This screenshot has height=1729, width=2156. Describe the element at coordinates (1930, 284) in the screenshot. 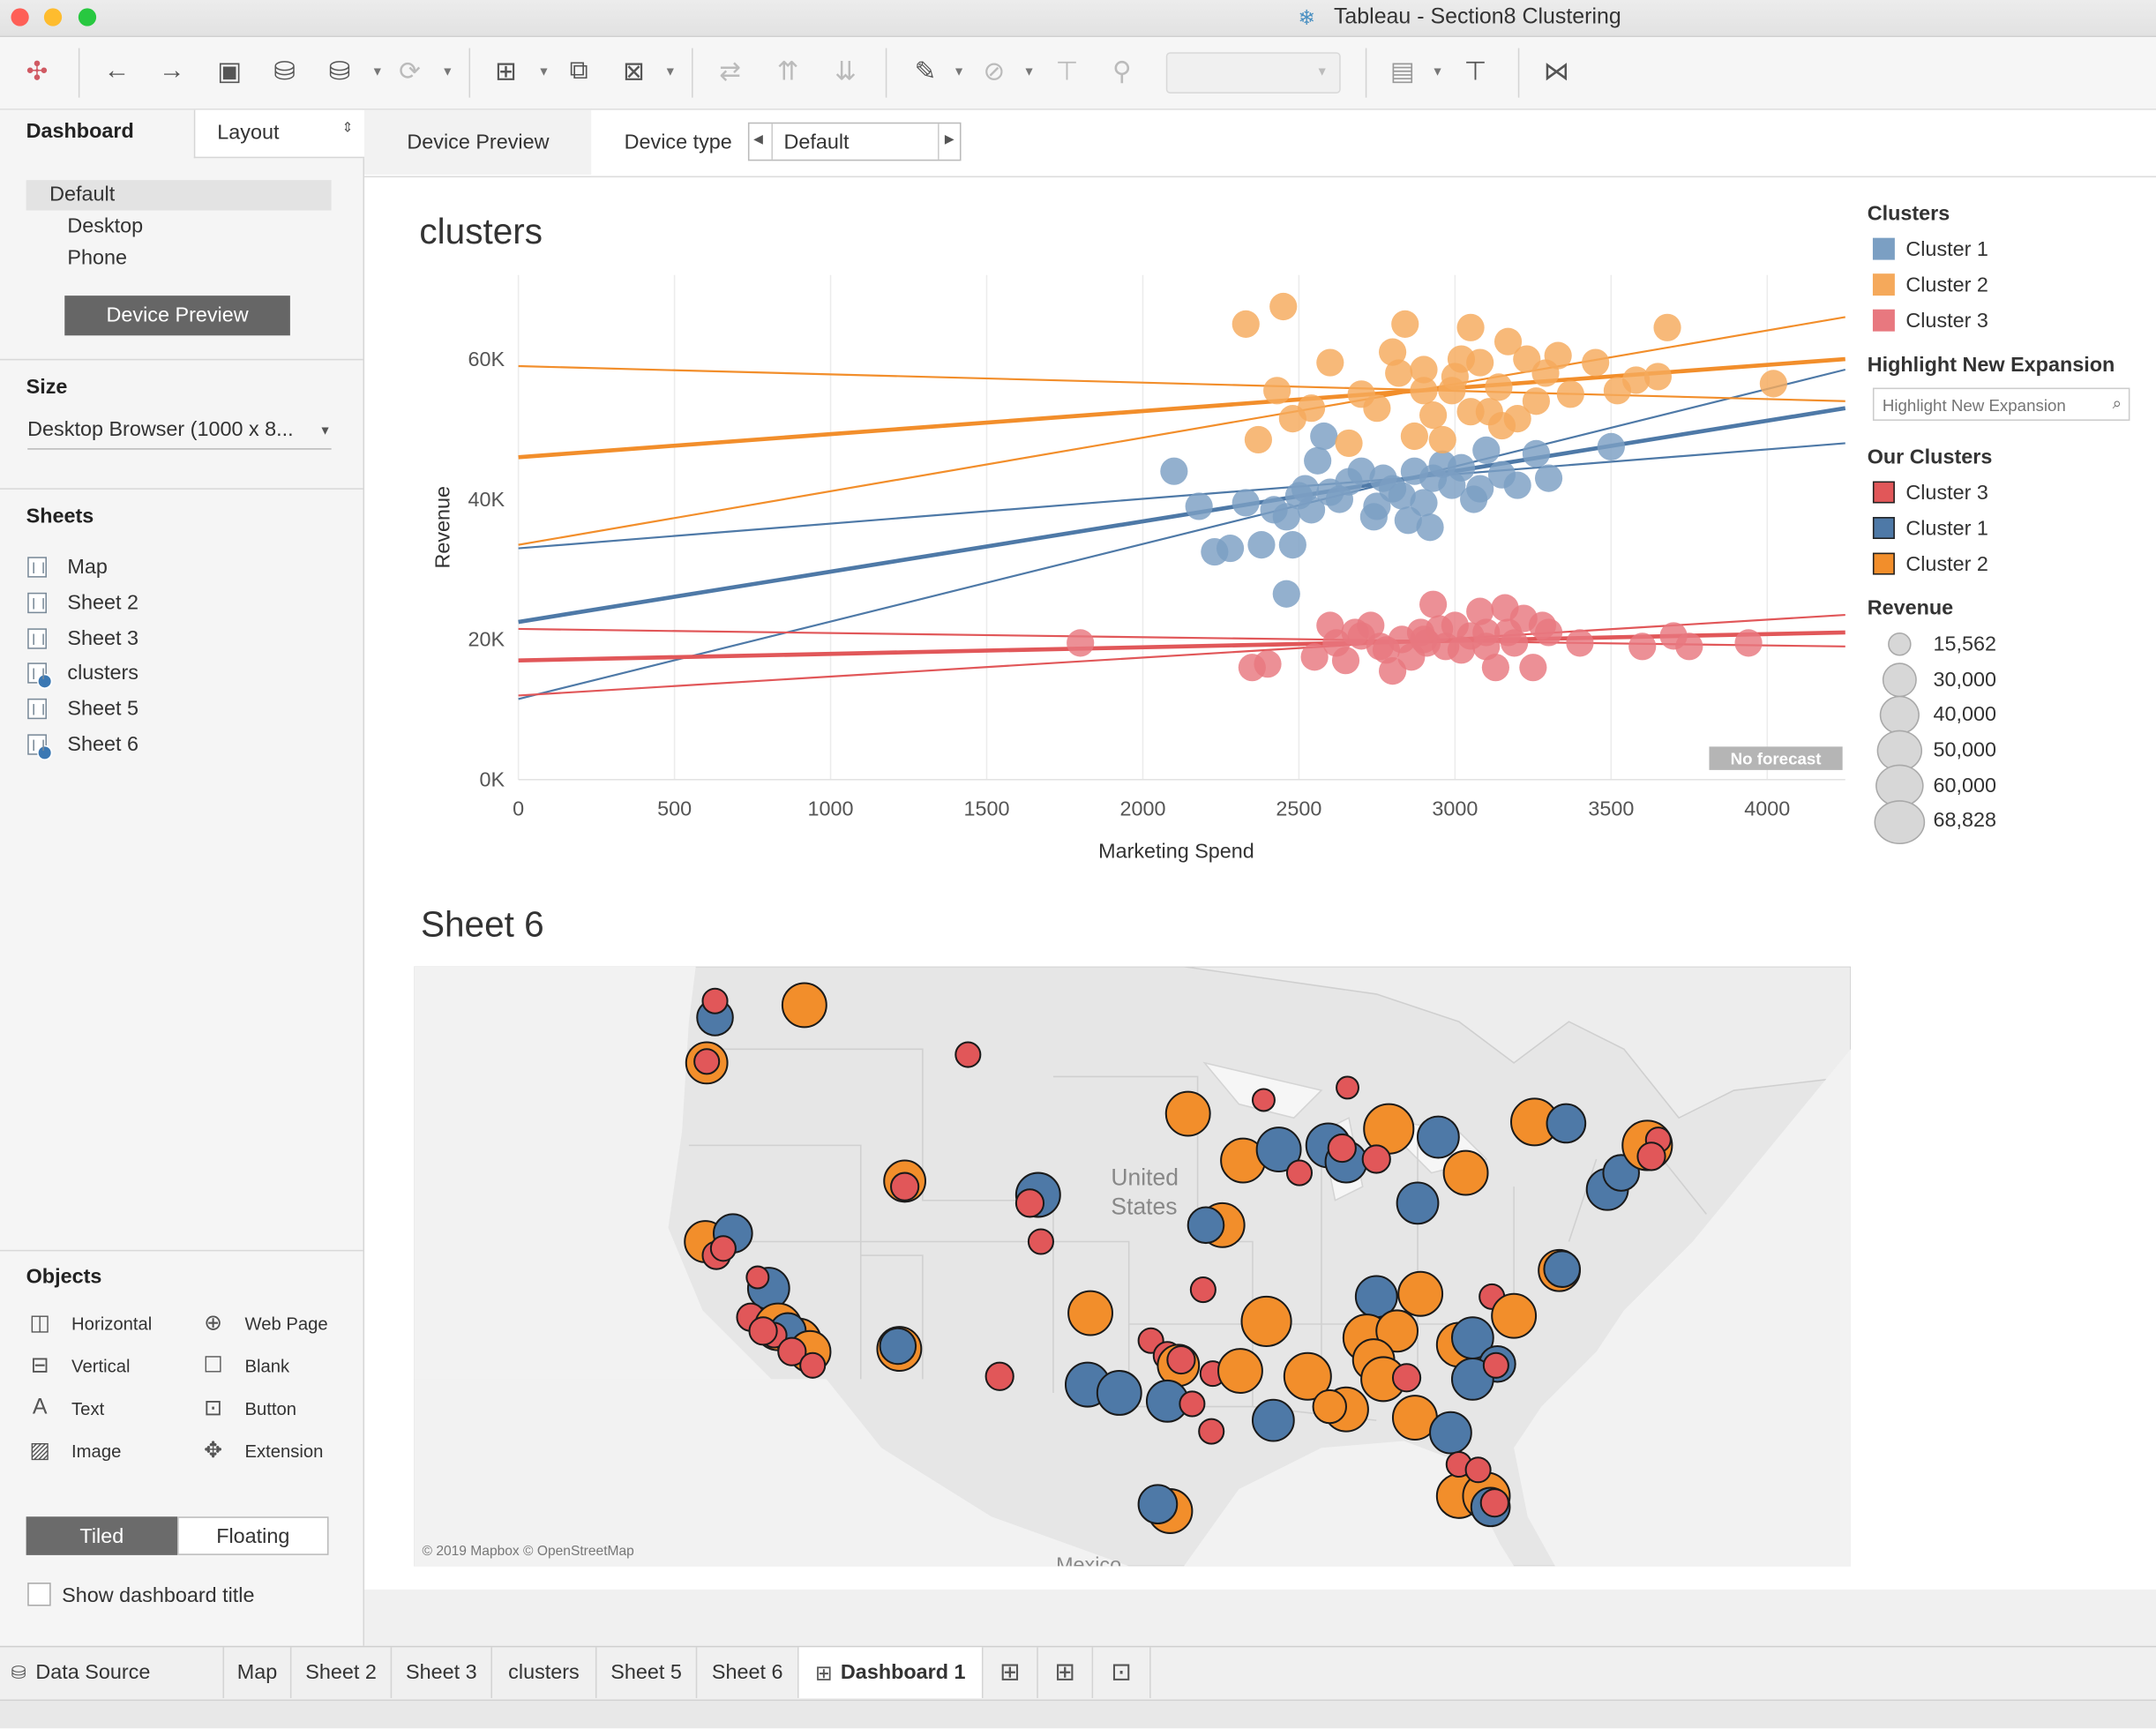

I see `legend-item-cluster-2: Cluster 2` at that location.